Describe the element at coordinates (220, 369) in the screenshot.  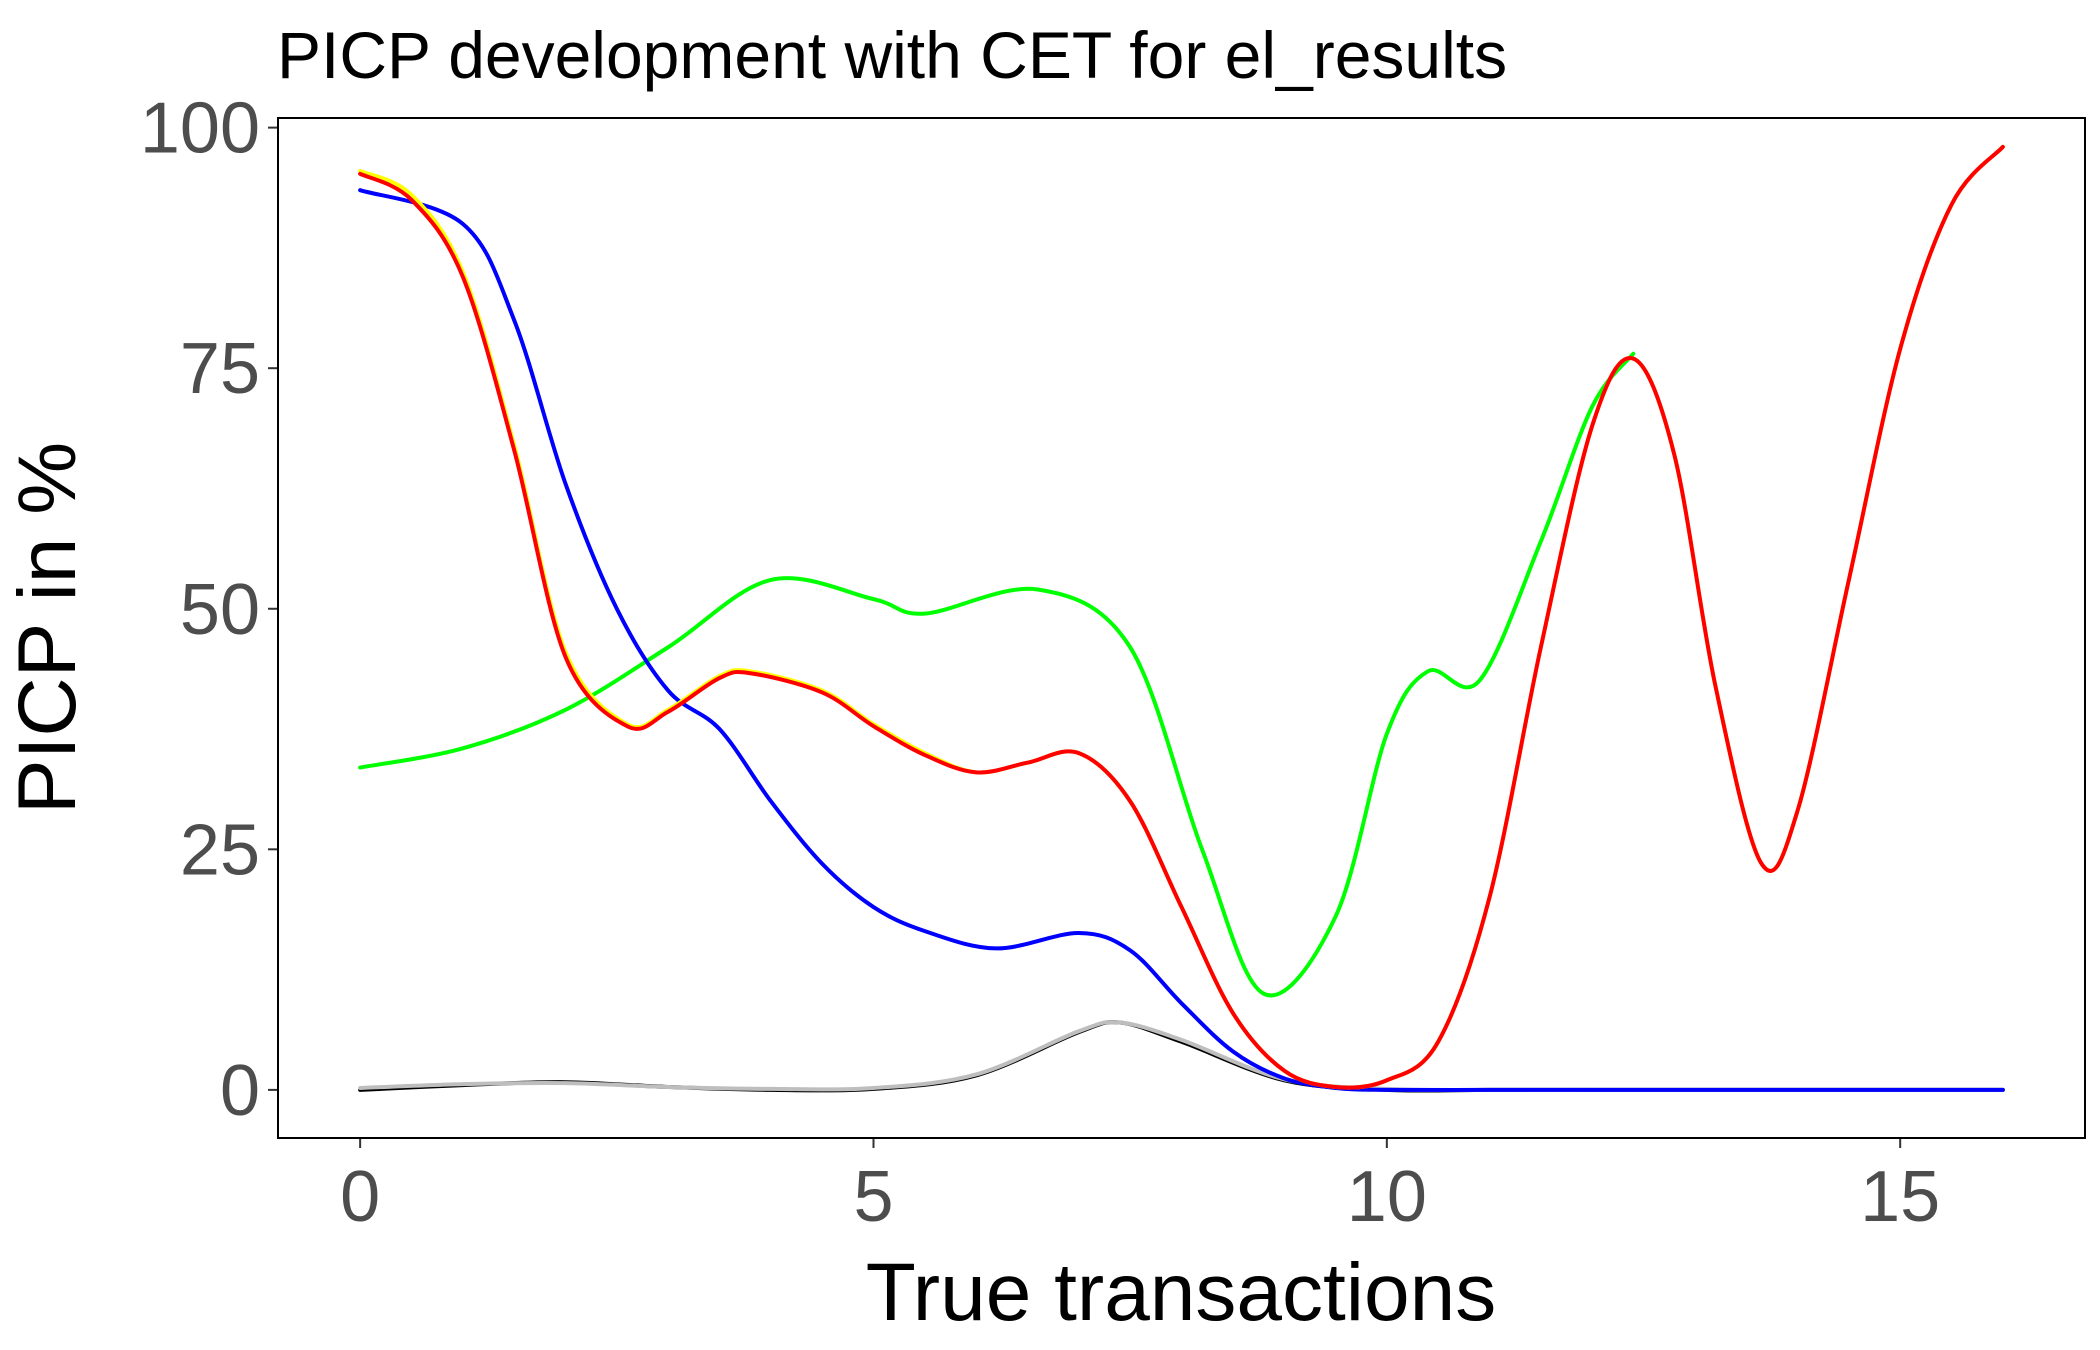
I see `y-tick-label: 75` at that location.